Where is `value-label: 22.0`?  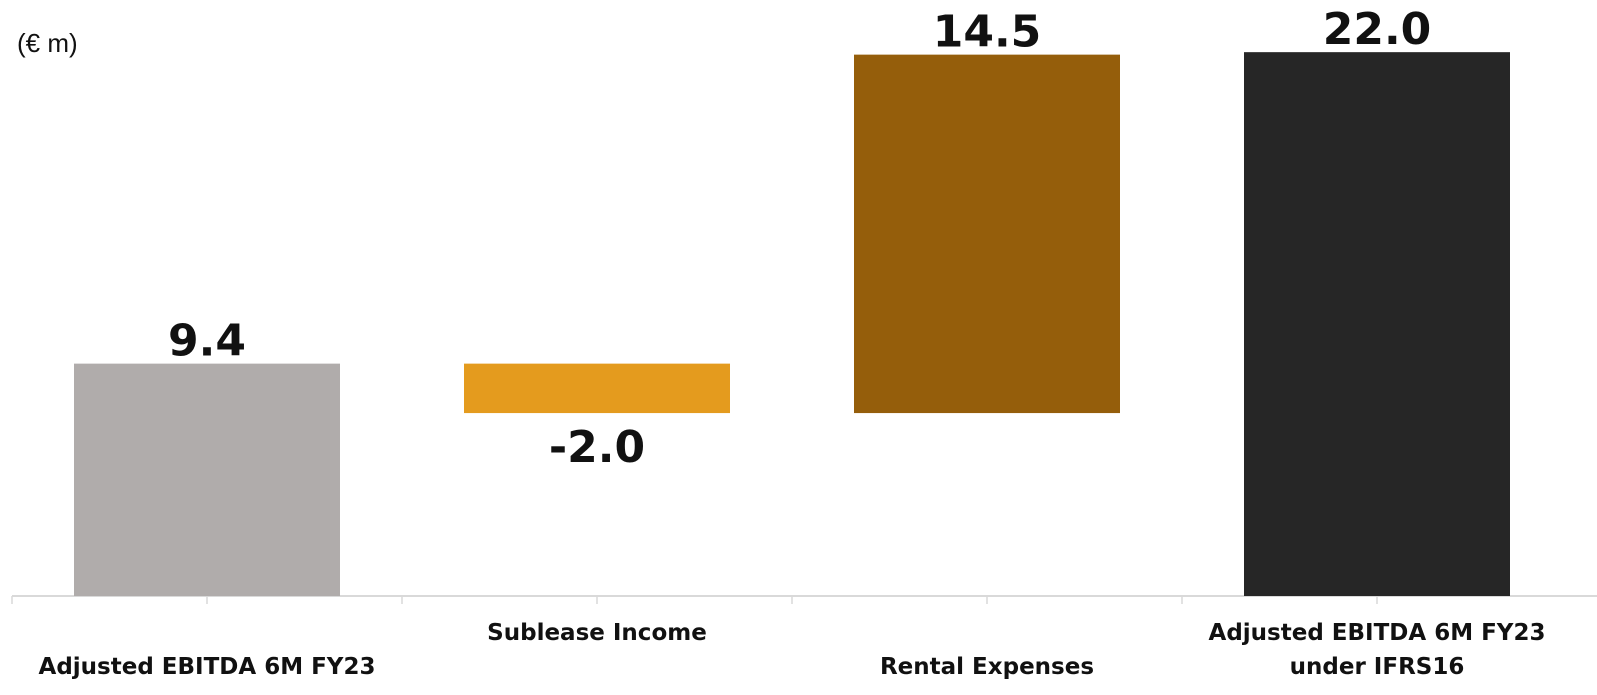 value-label: 22.0 is located at coordinates (1377, 29).